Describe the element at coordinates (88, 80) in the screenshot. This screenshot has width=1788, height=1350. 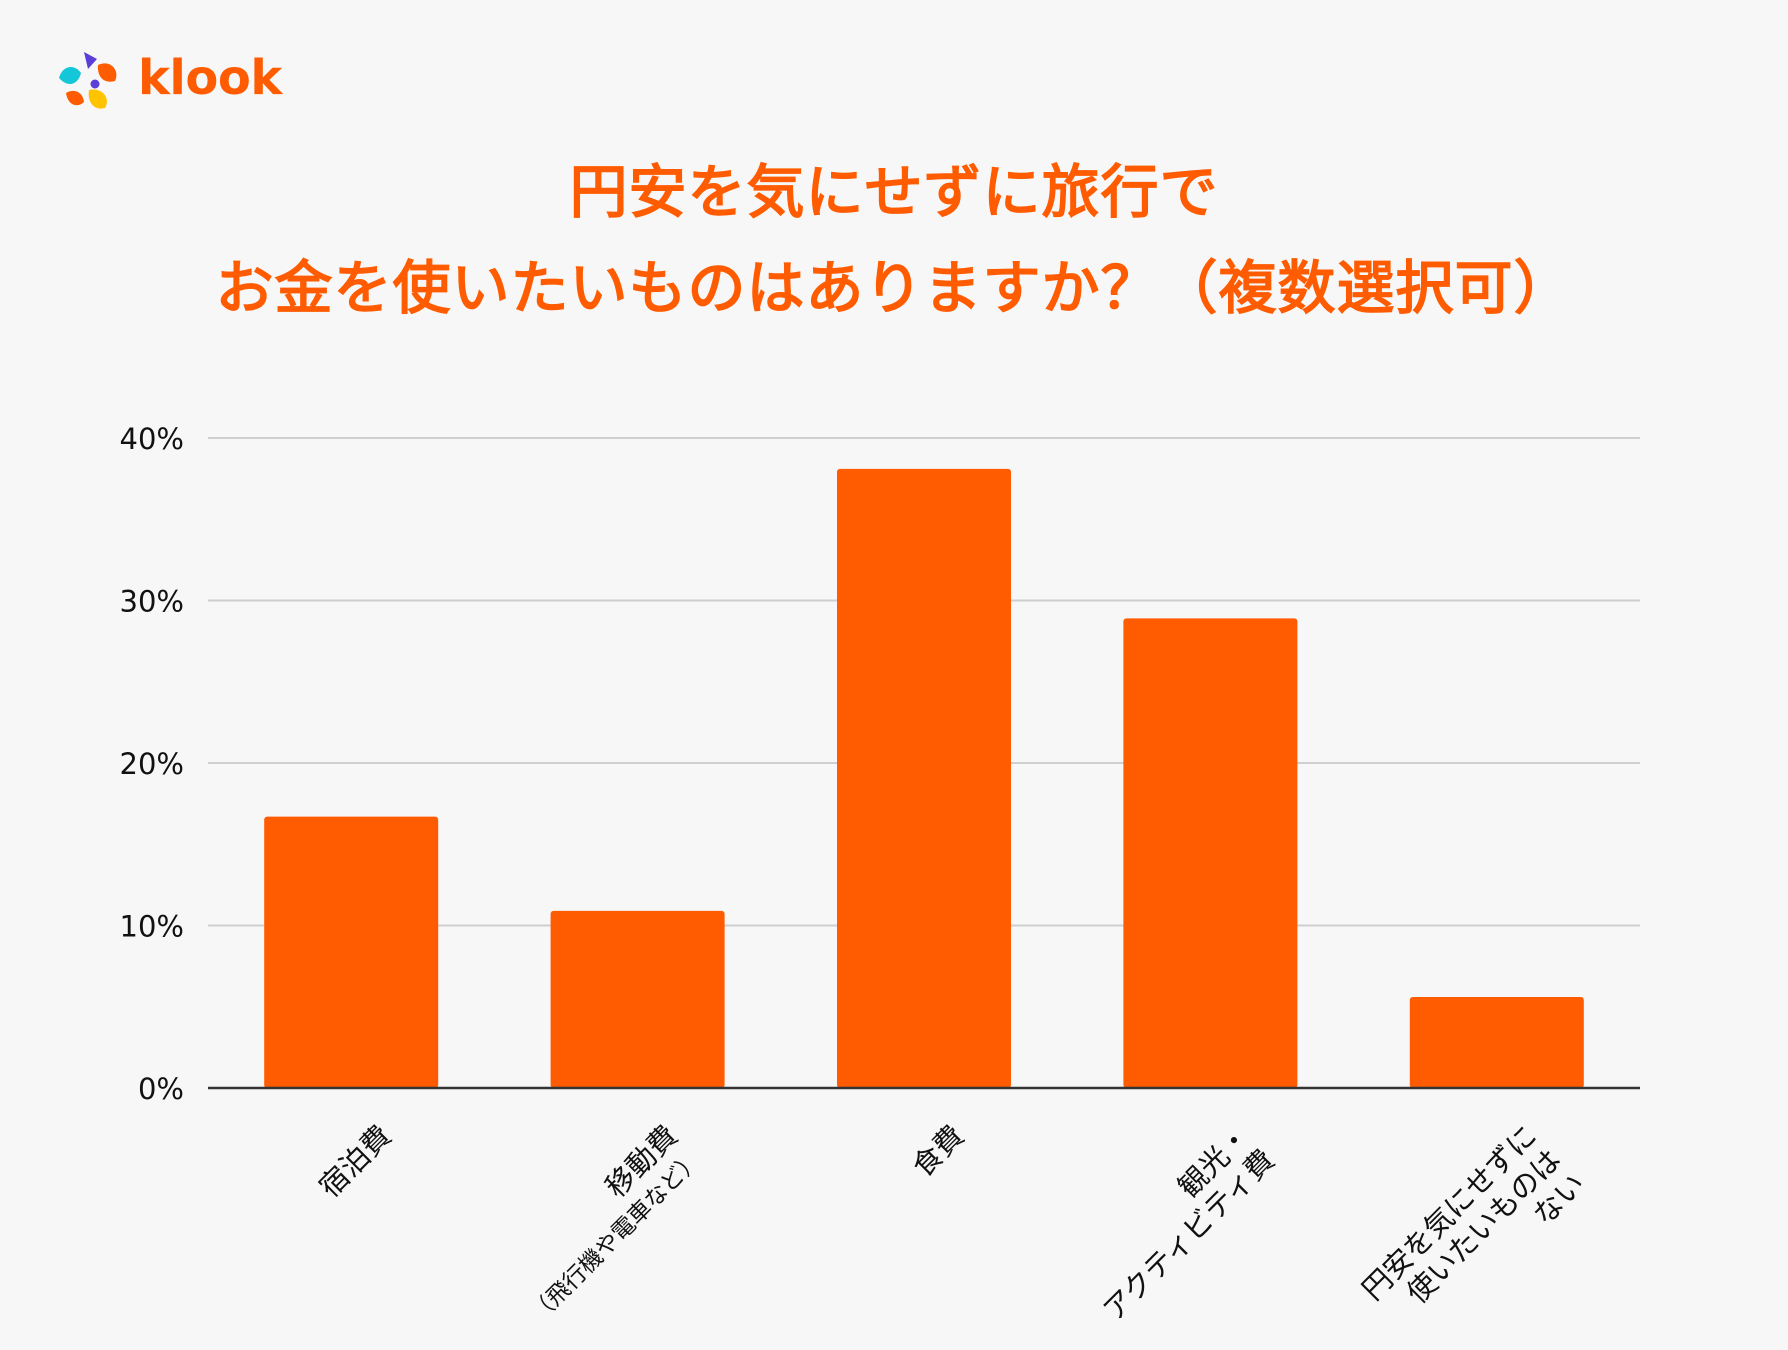
I see `klook-logo-icon` at that location.